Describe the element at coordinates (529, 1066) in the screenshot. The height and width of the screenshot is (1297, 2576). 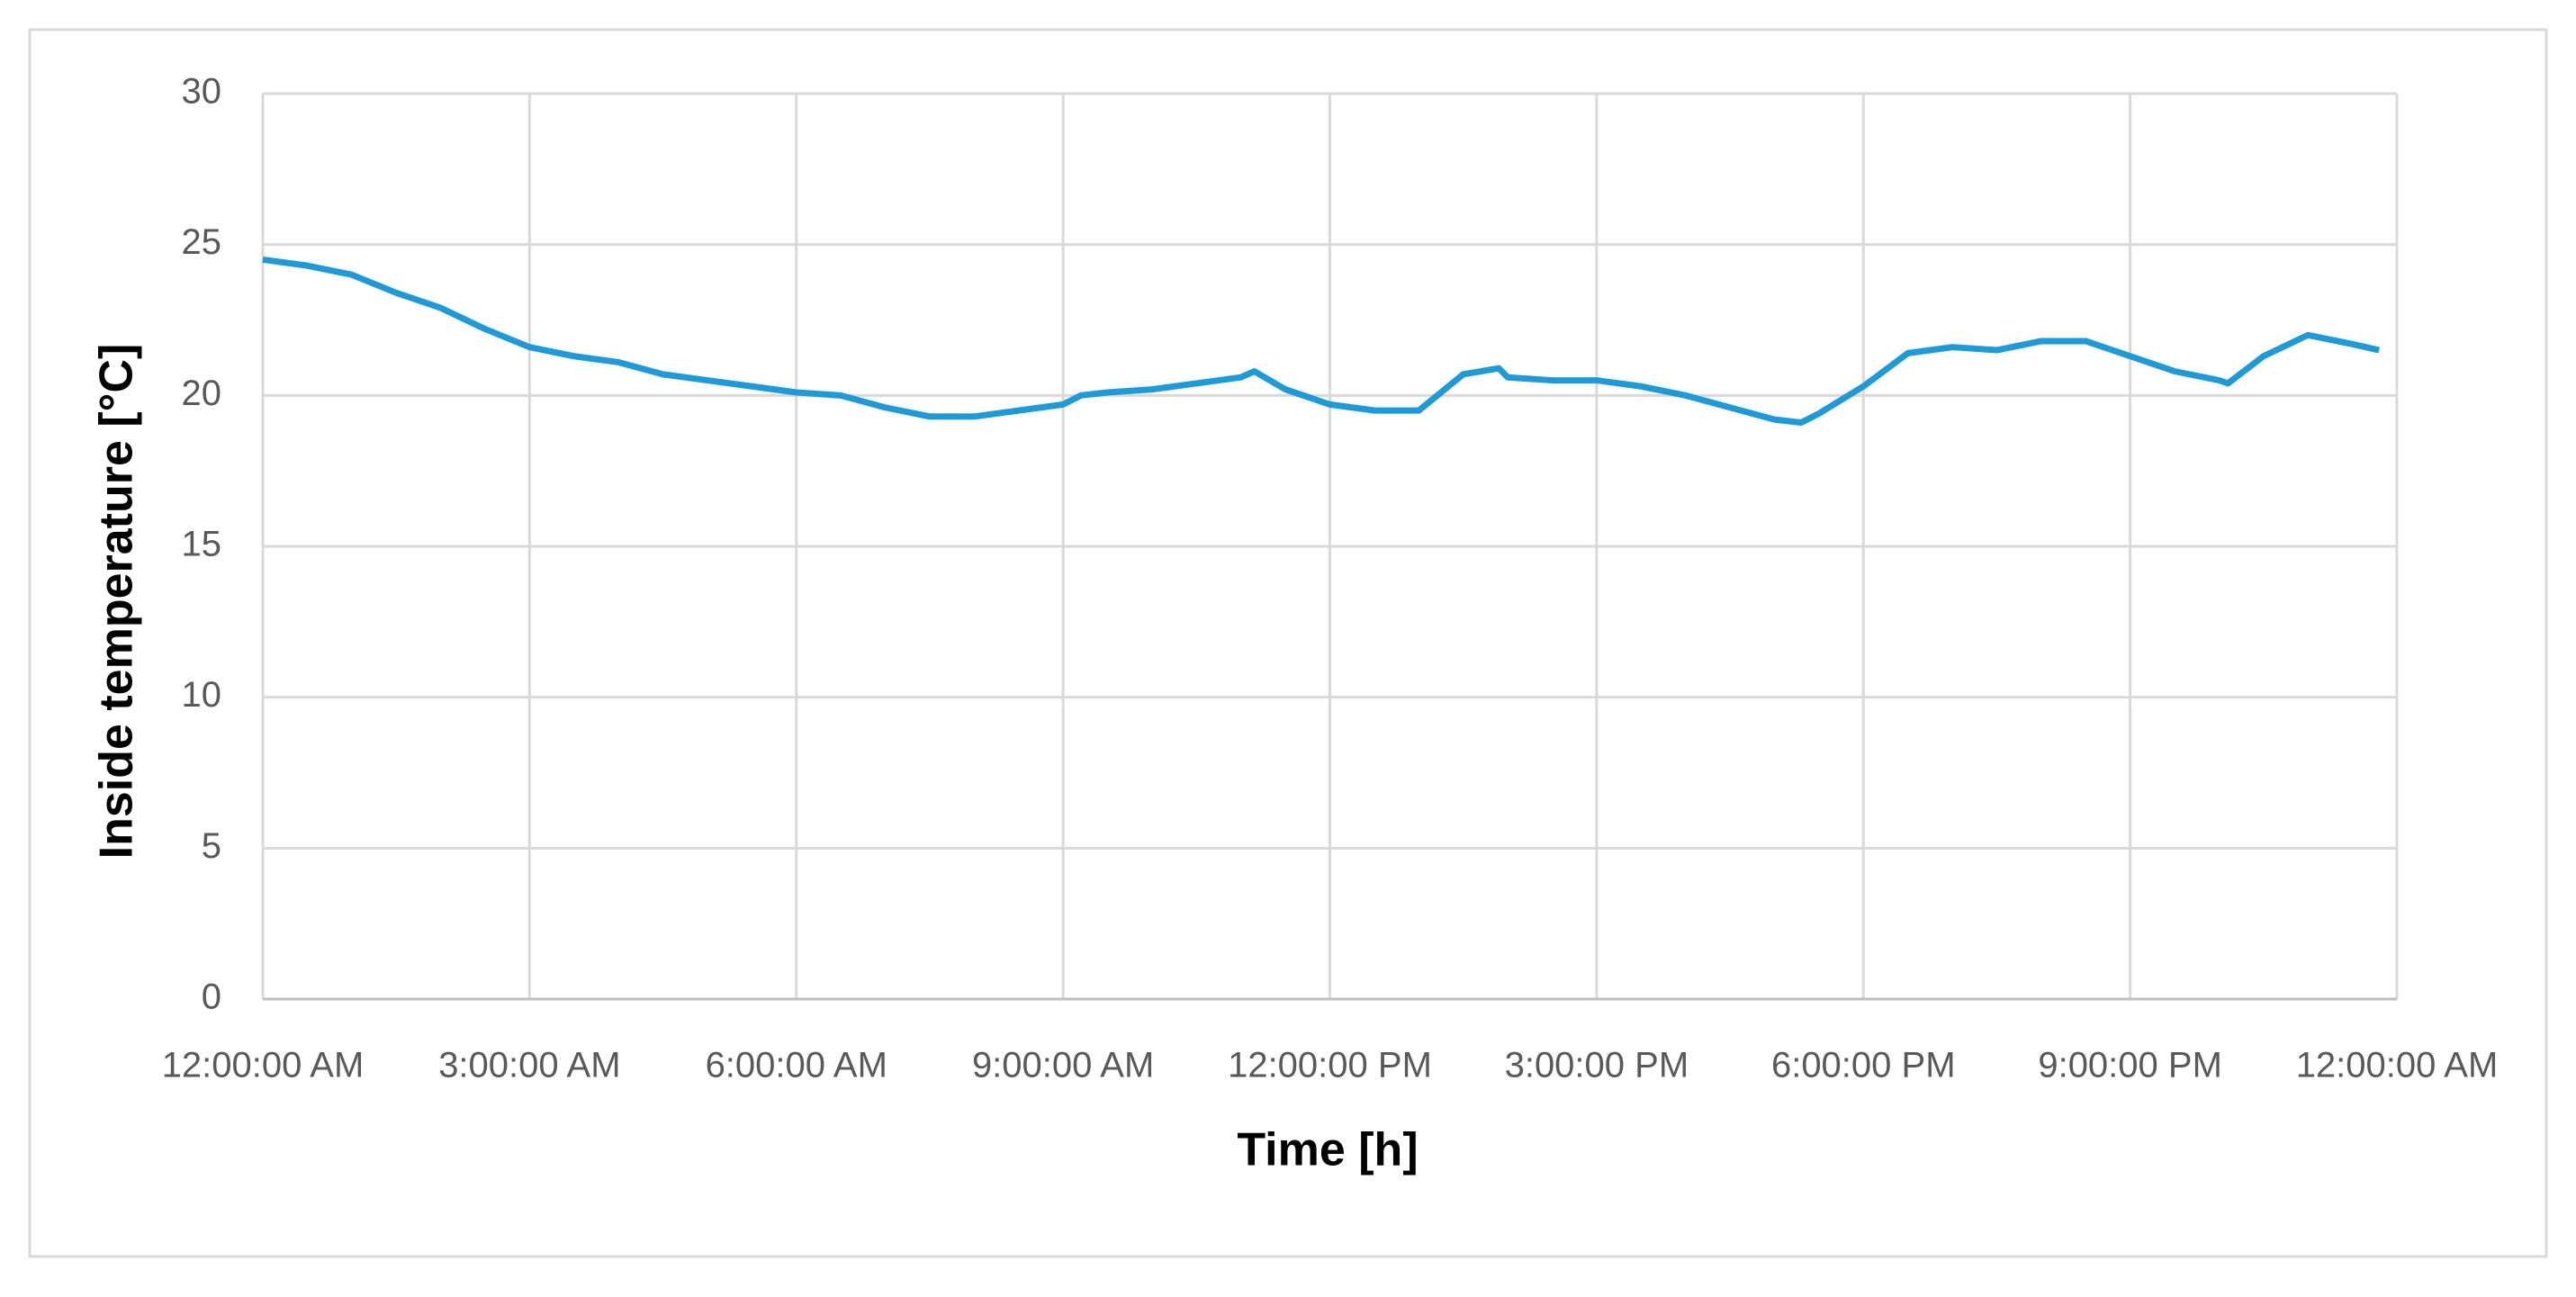
I see `x-tick-label: 3:00:00 AM` at that location.